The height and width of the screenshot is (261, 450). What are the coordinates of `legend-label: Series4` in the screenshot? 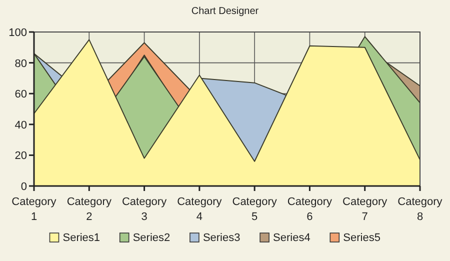 It's located at (291, 238).